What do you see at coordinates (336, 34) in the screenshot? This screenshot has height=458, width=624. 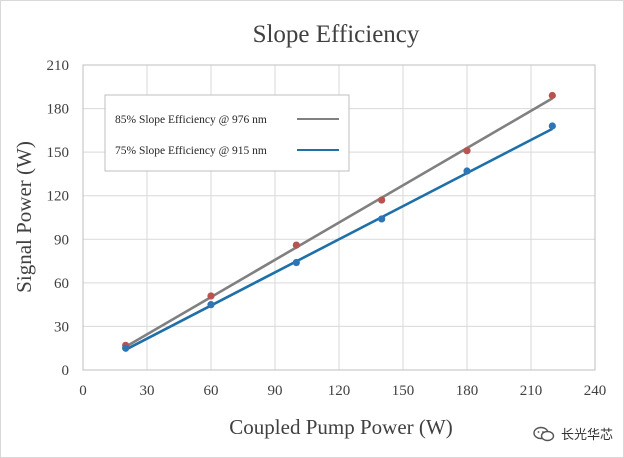 I see `chart-title: Slope Efficiency` at bounding box center [336, 34].